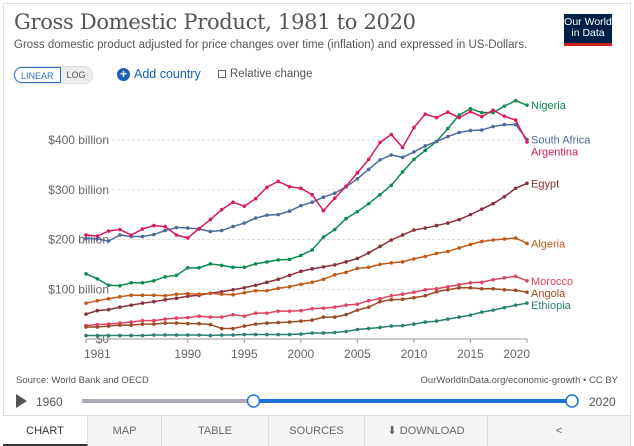  What do you see at coordinates (78, 140) in the screenshot?
I see `y-tick-label: $400 billion` at bounding box center [78, 140].